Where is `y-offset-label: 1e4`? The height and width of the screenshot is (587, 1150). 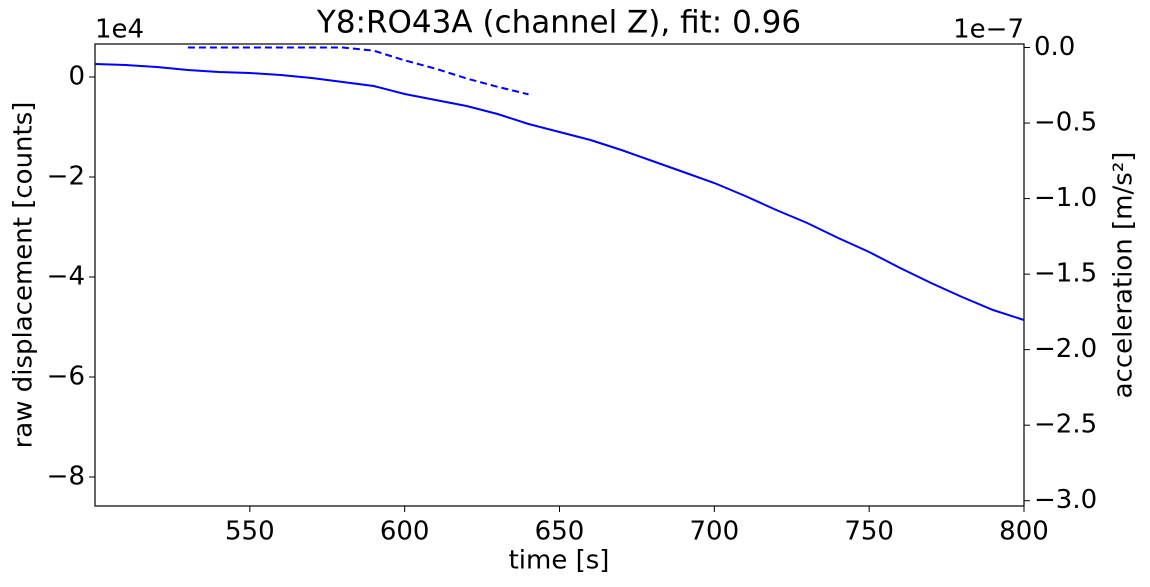 y-offset-label: 1e4 is located at coordinates (119, 30).